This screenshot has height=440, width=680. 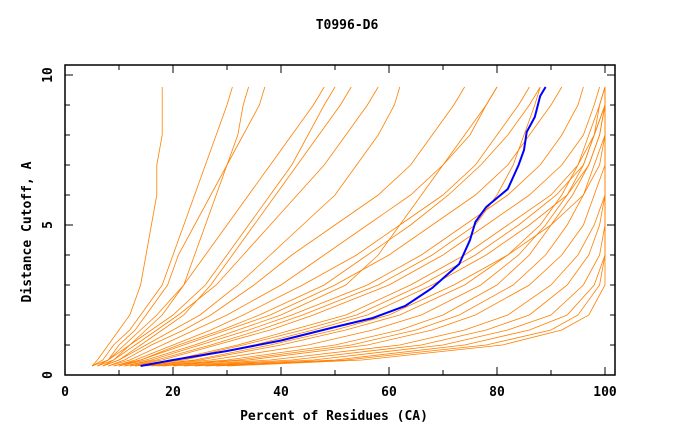 What do you see at coordinates (347, 25) in the screenshot?
I see `chart-title: T0996-D6` at bounding box center [347, 25].